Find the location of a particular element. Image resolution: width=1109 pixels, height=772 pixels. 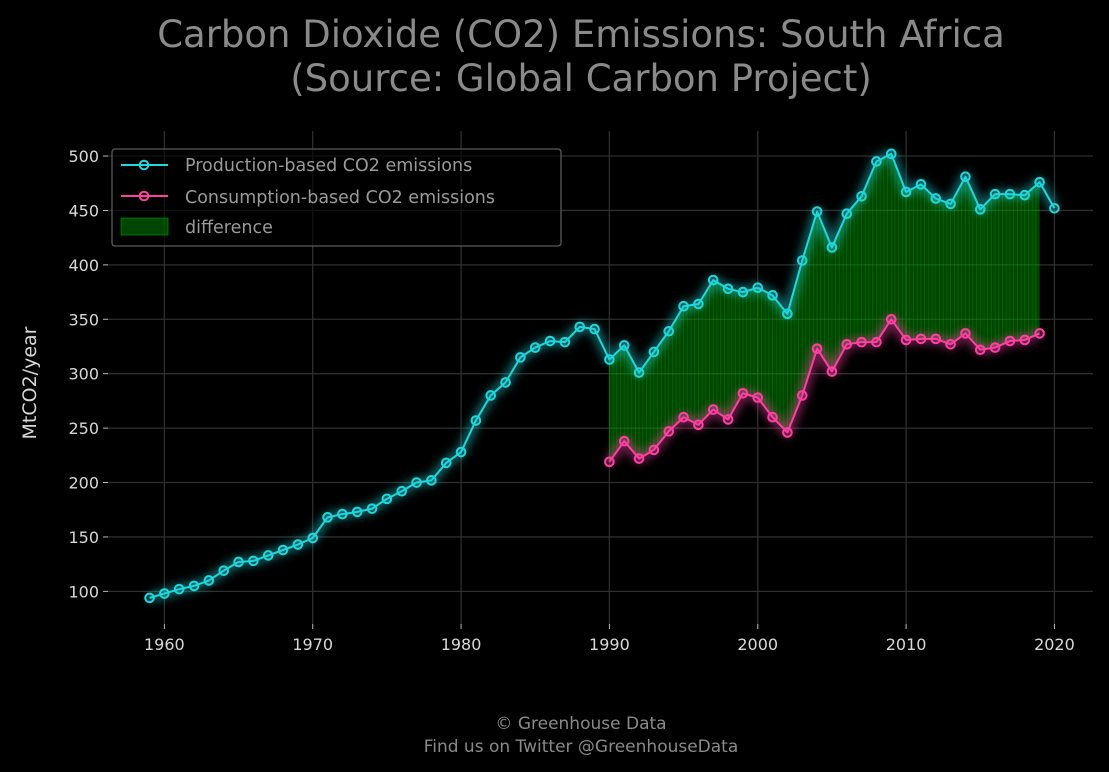

point-production-2016 is located at coordinates (995, 194).